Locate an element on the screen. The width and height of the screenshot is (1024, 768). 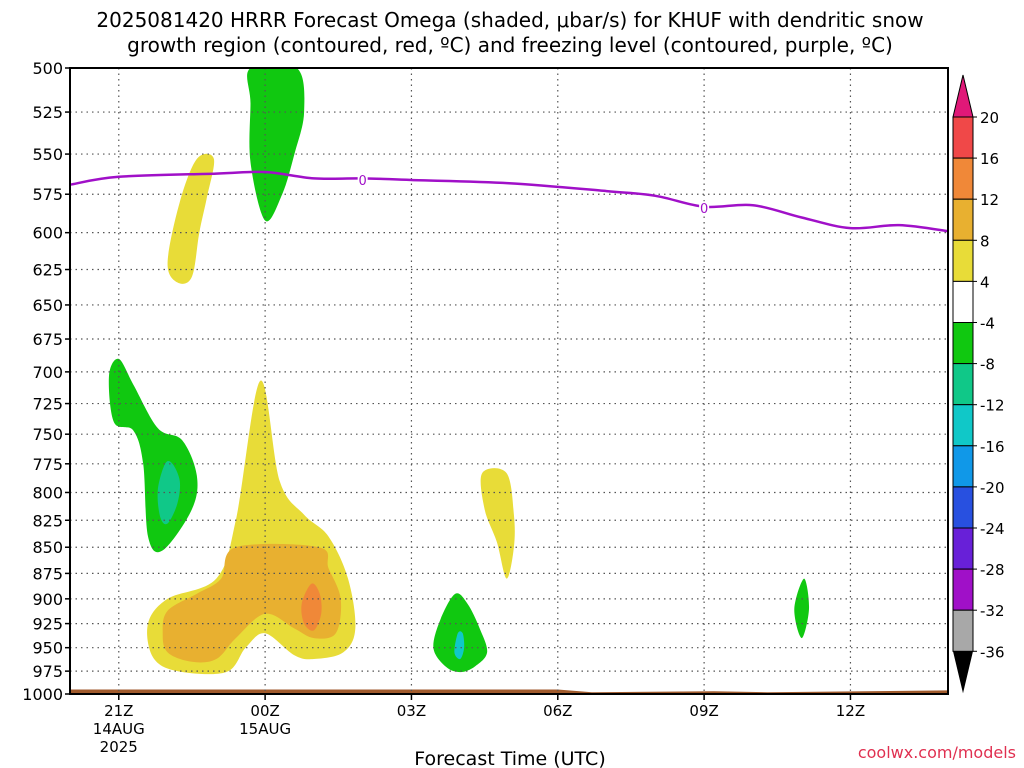
y-tick-label: 750 is located at coordinates (47, 434).